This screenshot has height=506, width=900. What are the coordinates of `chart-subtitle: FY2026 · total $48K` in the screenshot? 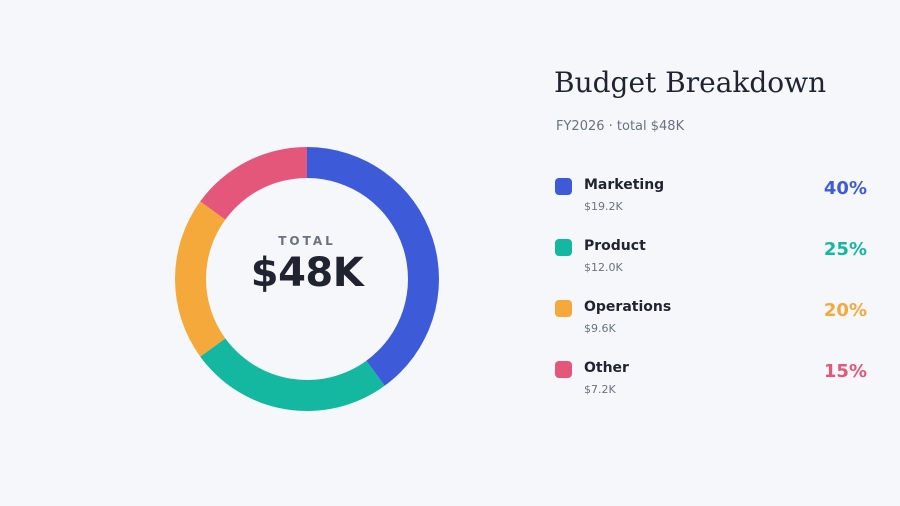 It's located at (620, 126).